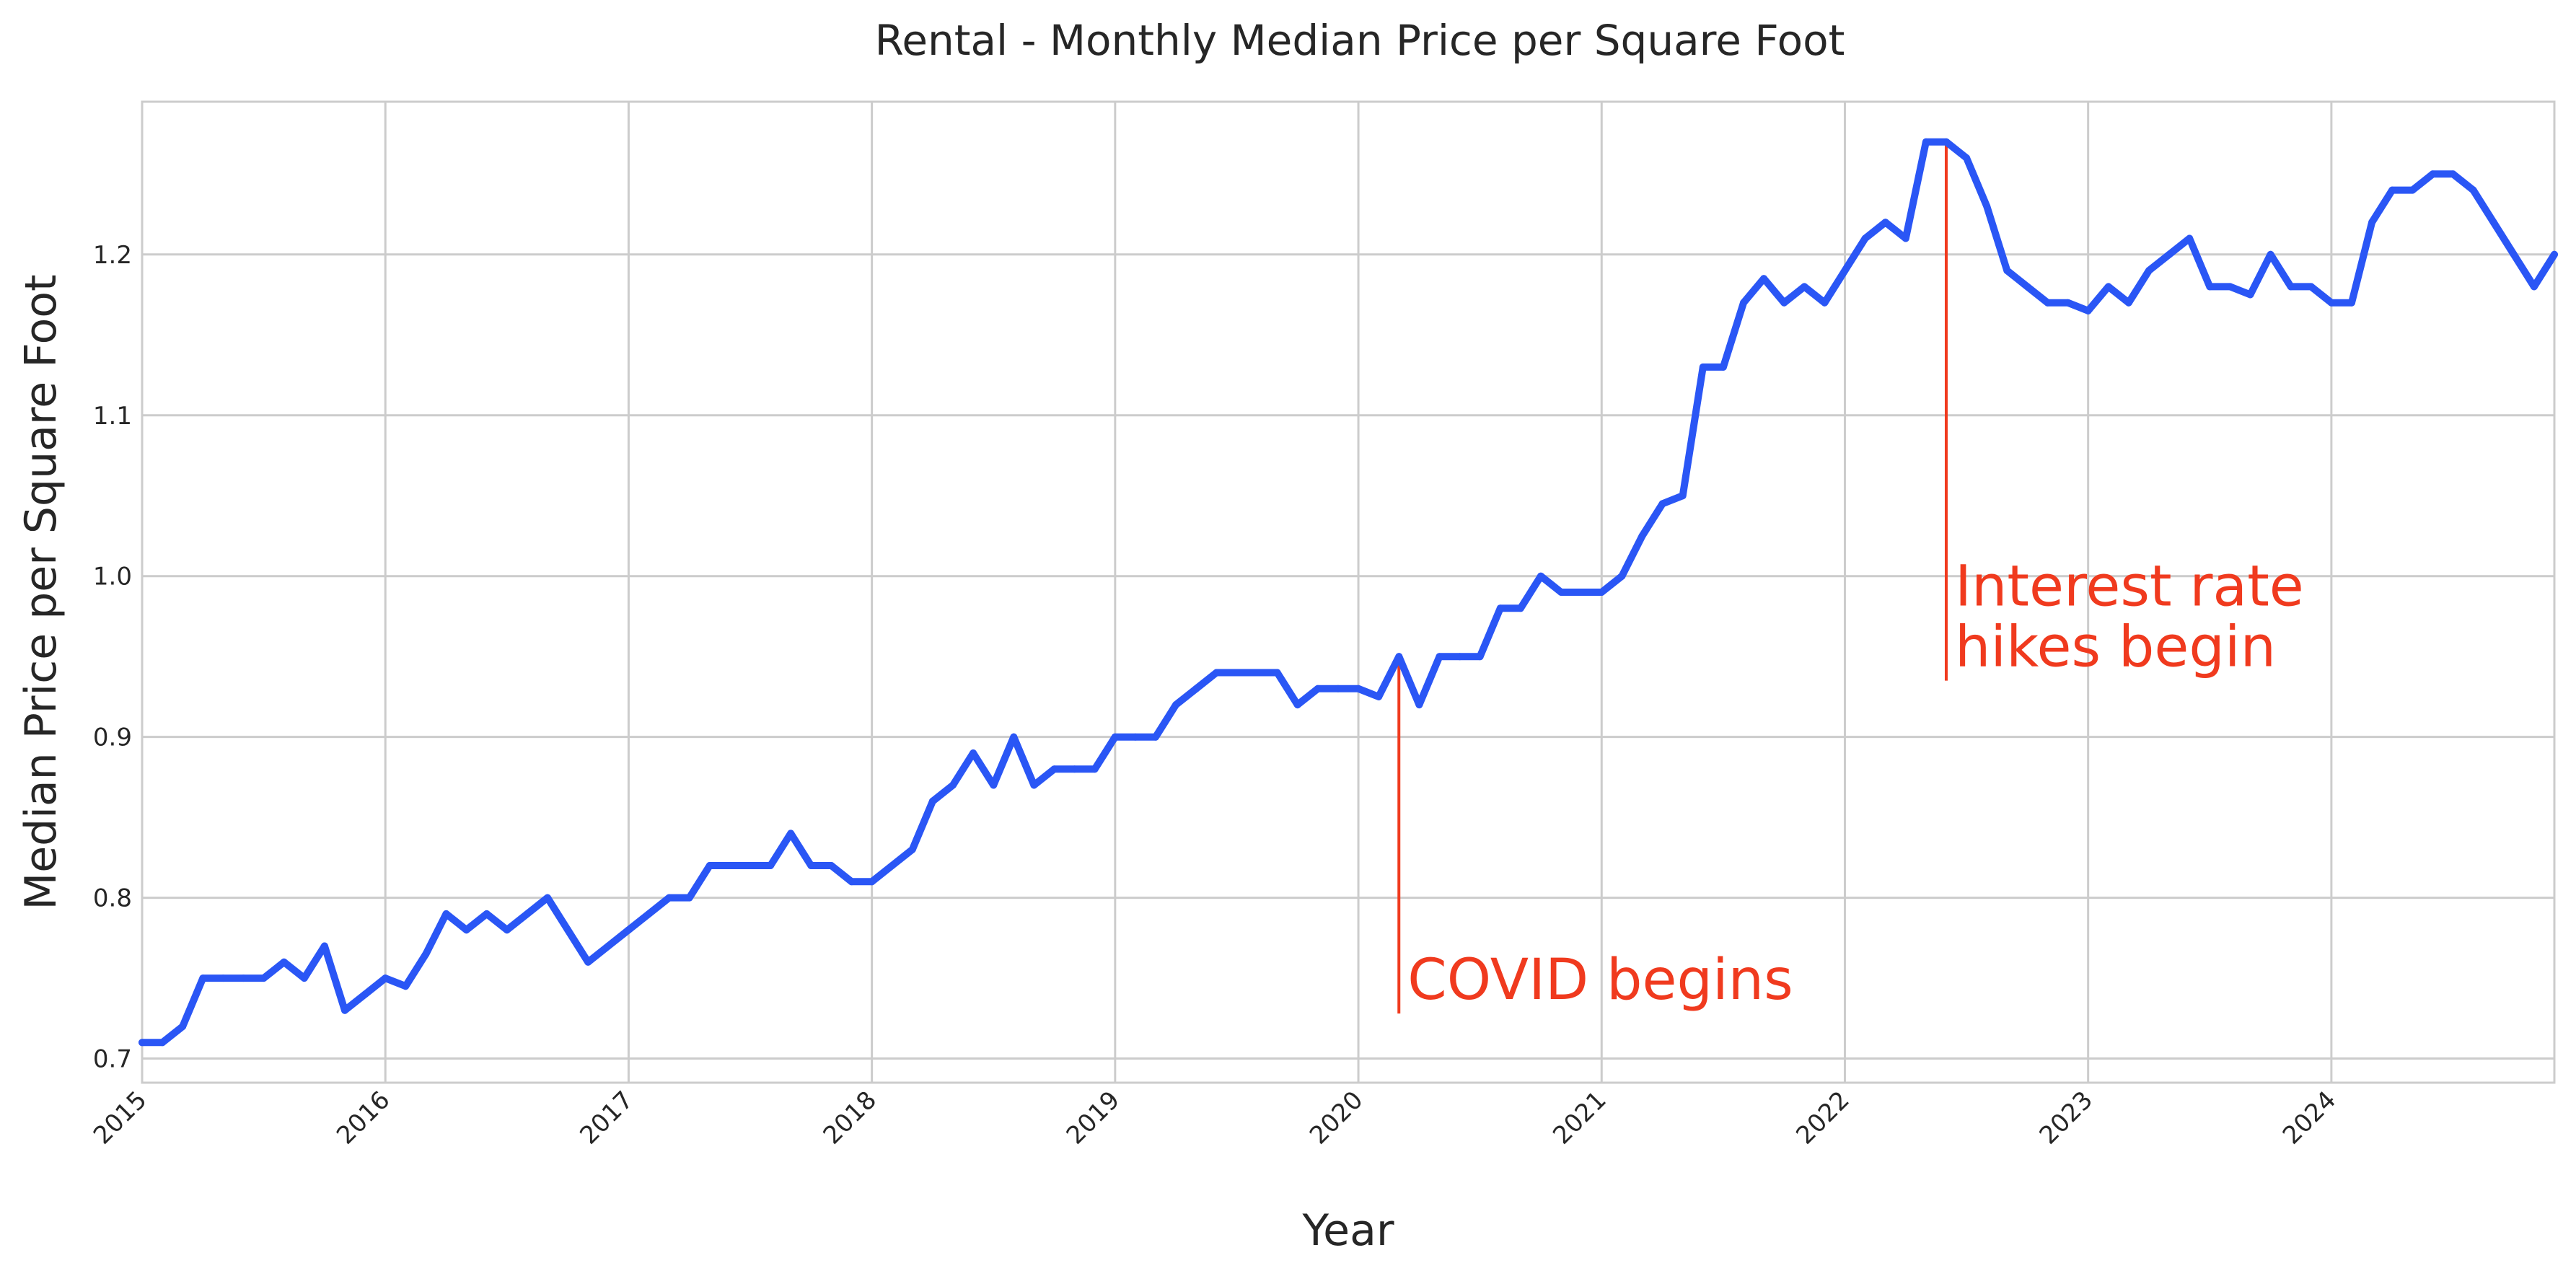 The height and width of the screenshot is (1276, 2576). What do you see at coordinates (1579, 1118) in the screenshot?
I see `x-tick-label: 2021` at bounding box center [1579, 1118].